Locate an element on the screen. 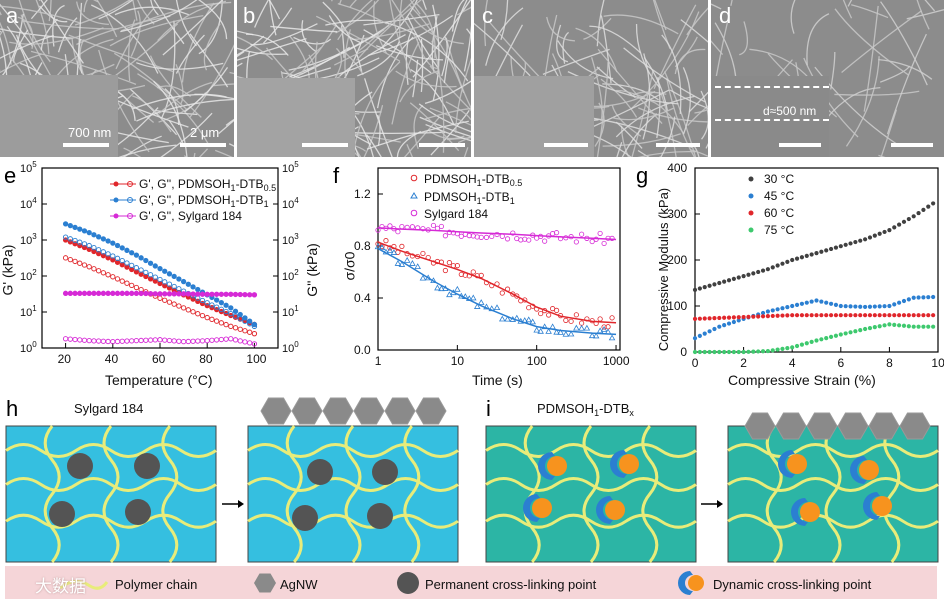 This screenshot has height=599, width=944. legend-f-2: PDMSOH1-DTB1 is located at coordinates (469, 198).